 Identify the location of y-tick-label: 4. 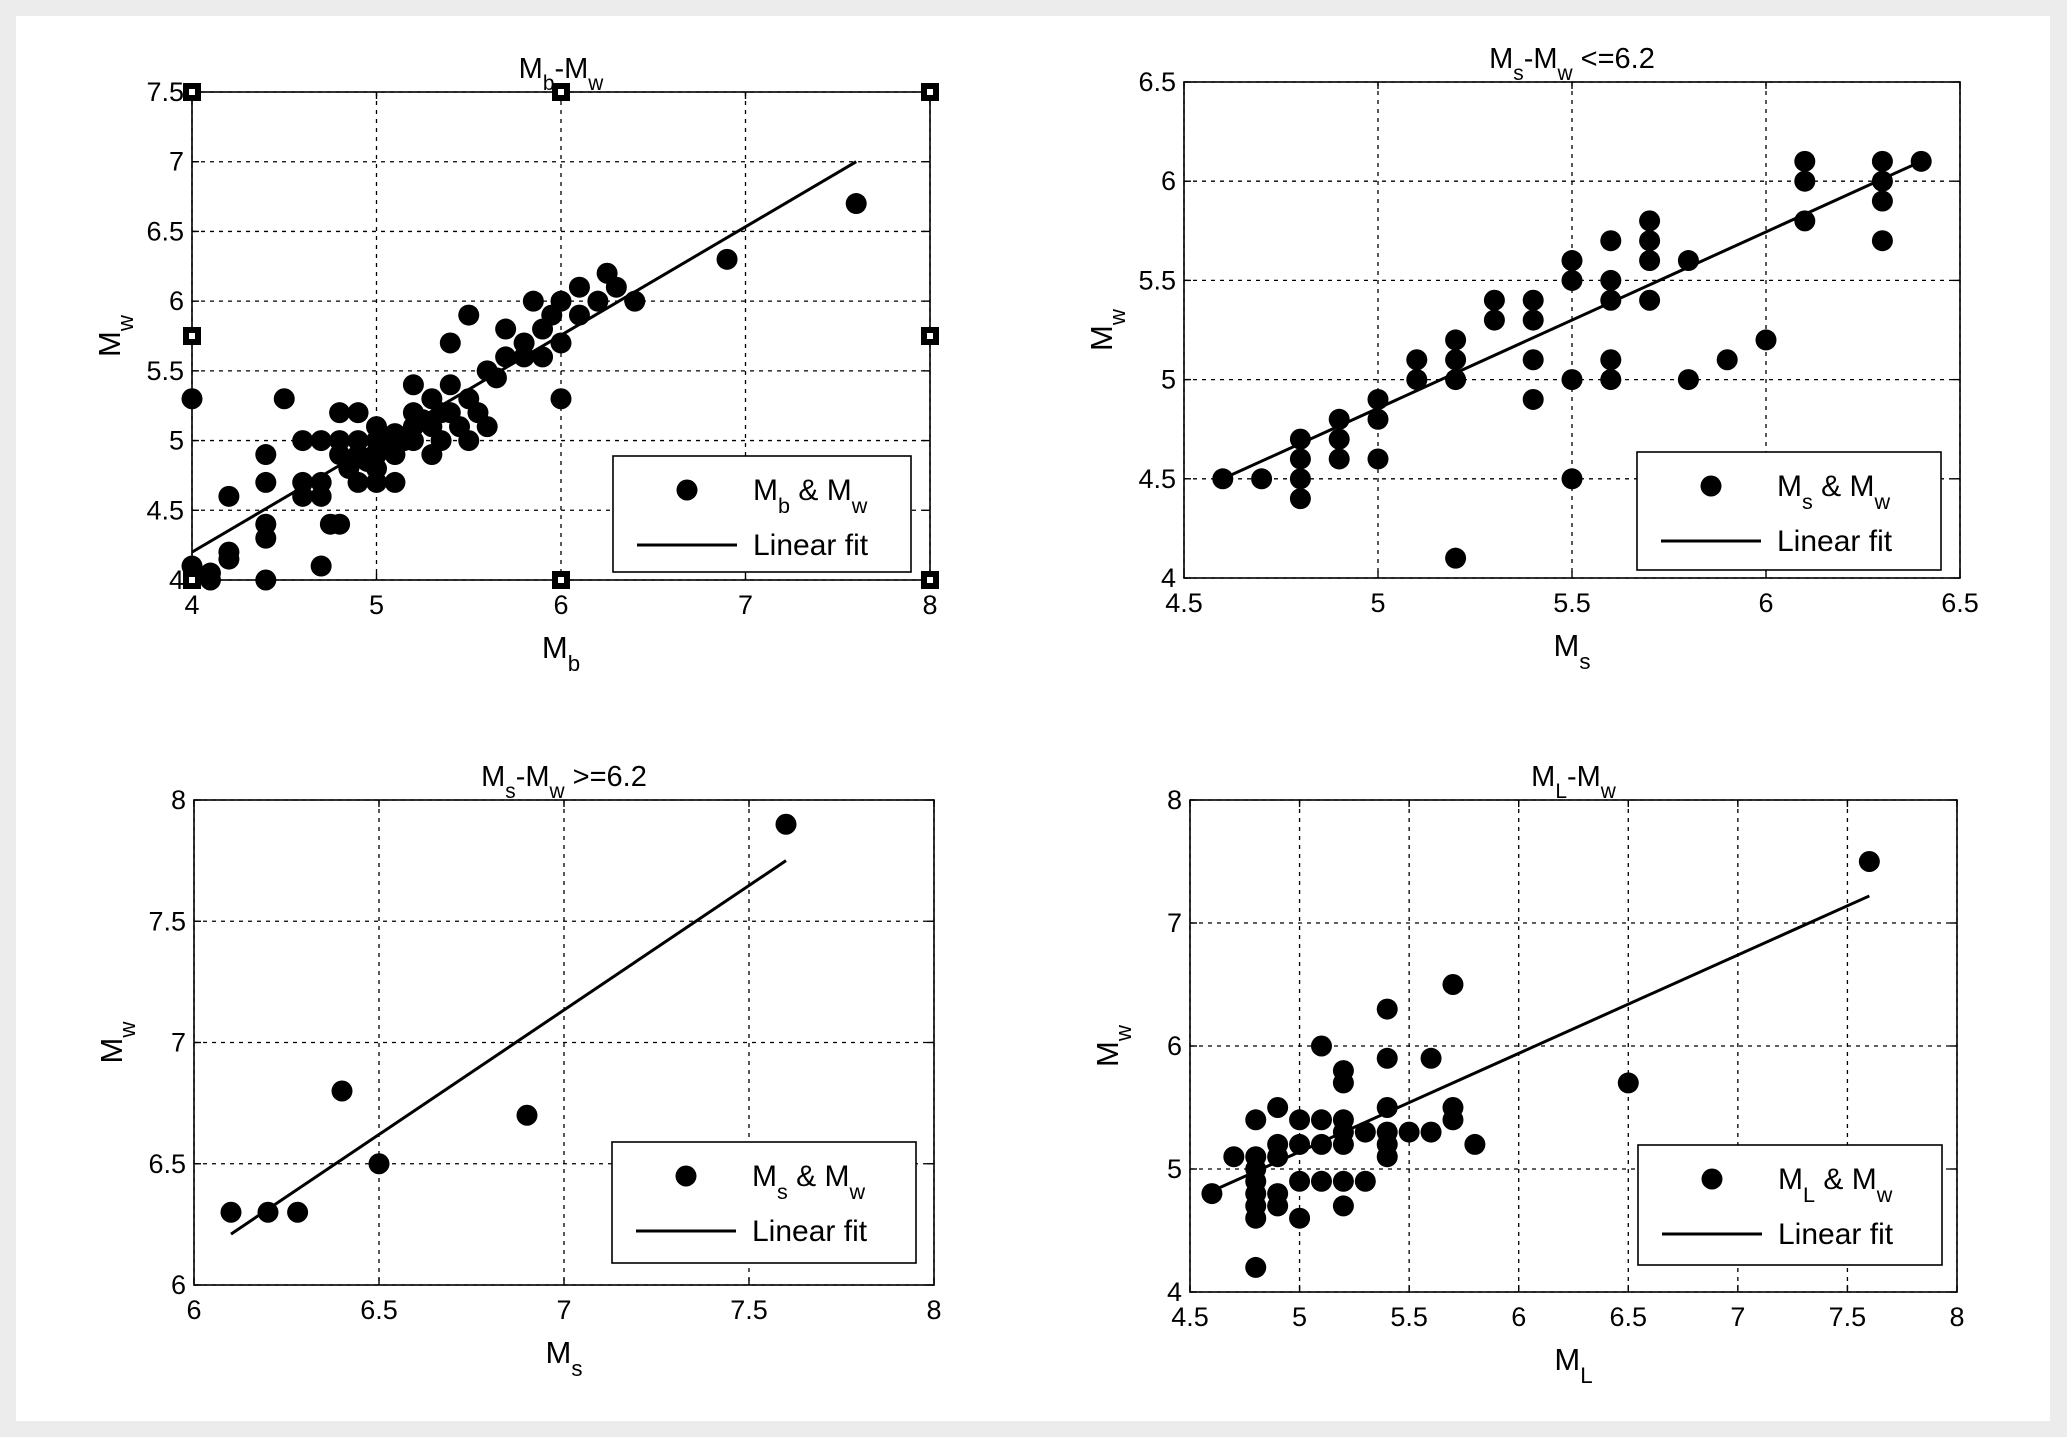
(1174, 1292).